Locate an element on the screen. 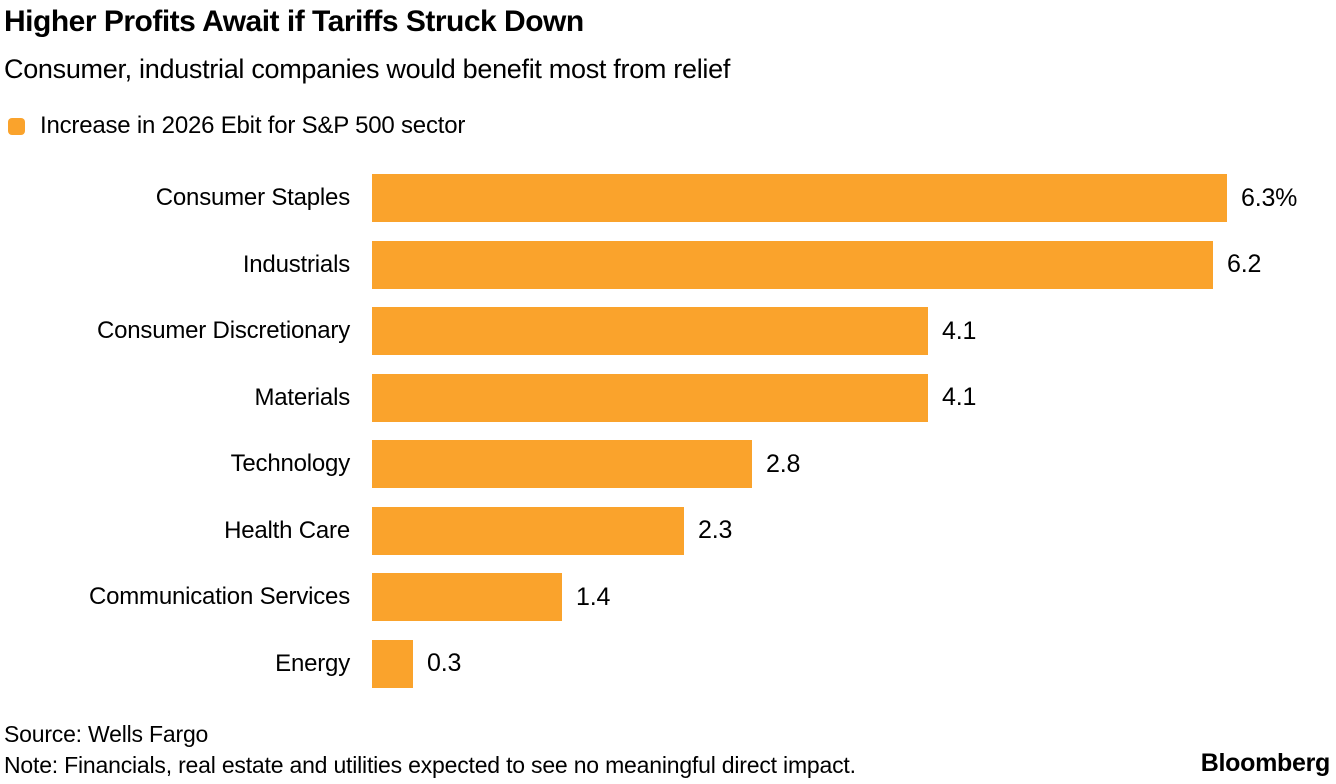  chart-row: Energy 0.3 is located at coordinates (668, 663).